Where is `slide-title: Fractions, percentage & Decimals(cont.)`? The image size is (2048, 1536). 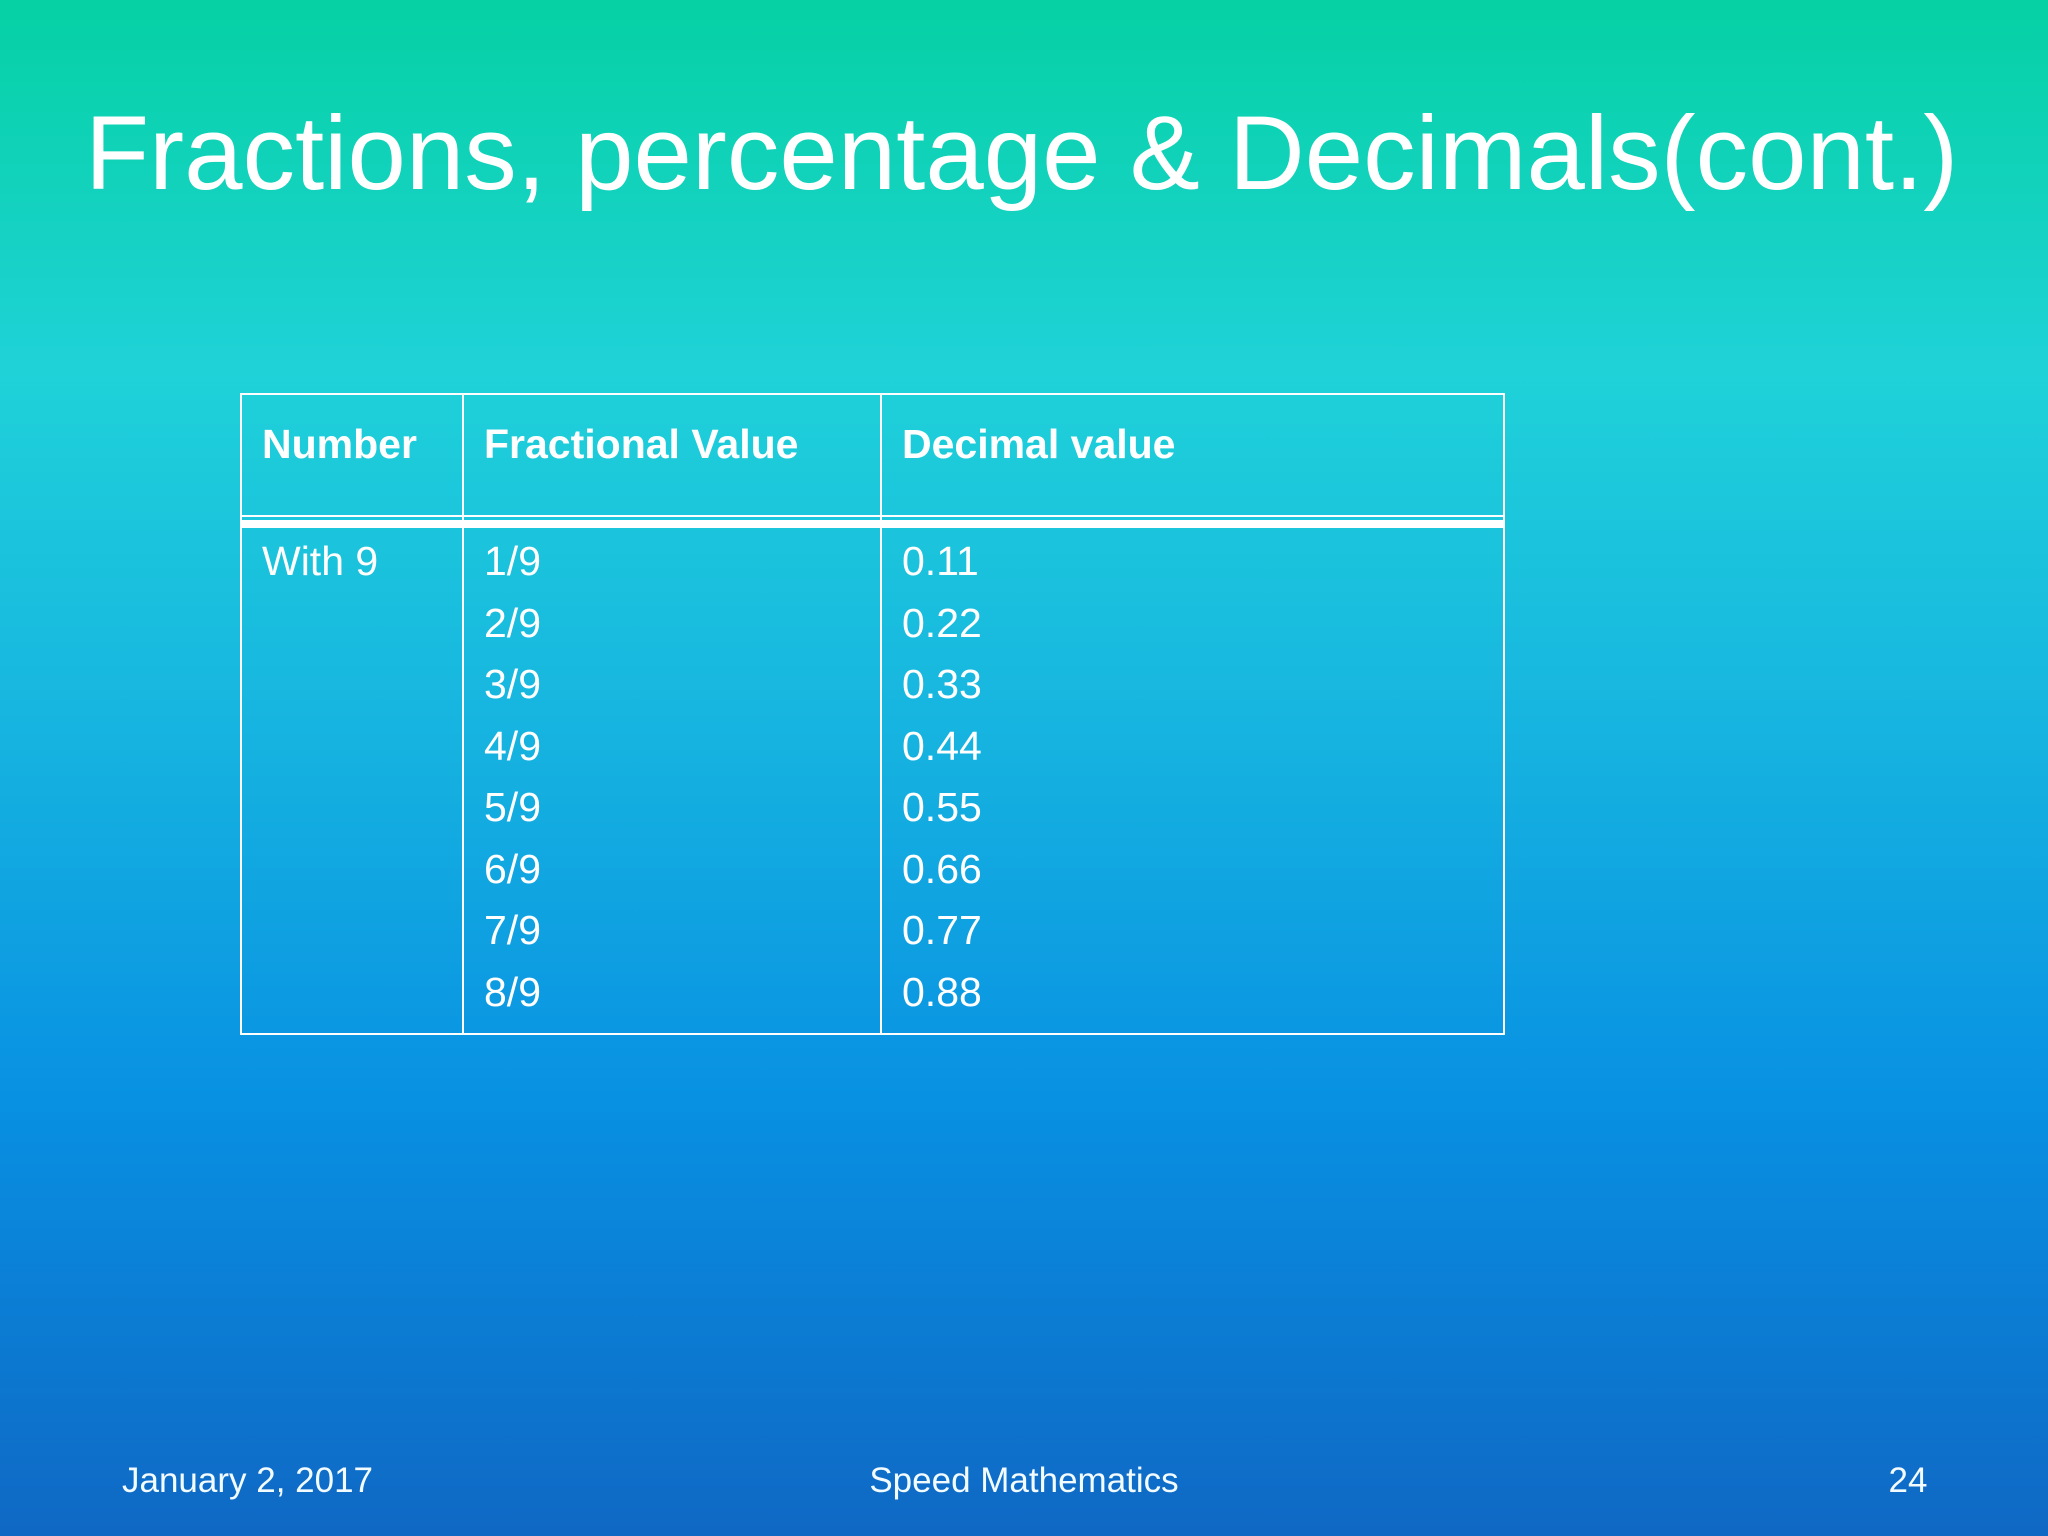 slide-title: Fractions, percentage & Decimals(cont.) is located at coordinates (1022, 153).